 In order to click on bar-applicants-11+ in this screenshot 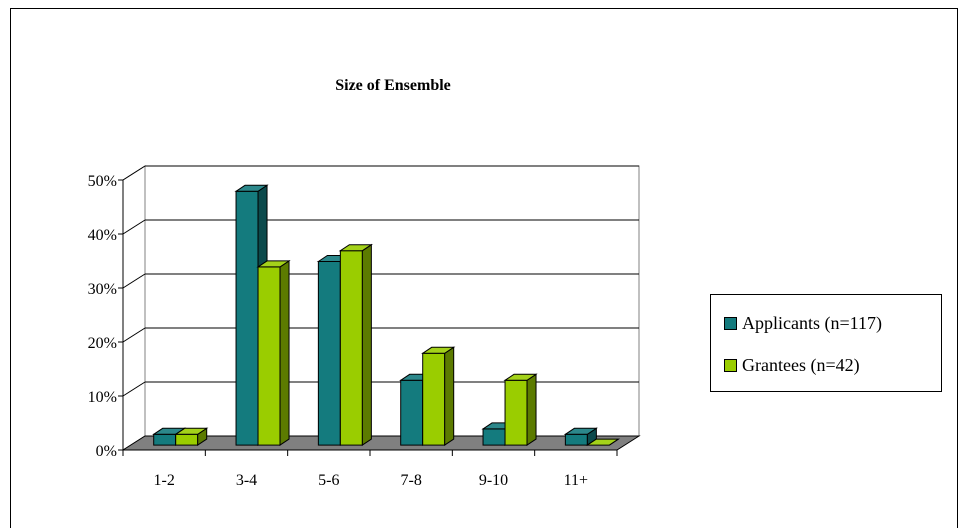, I will do `click(581, 437)`.